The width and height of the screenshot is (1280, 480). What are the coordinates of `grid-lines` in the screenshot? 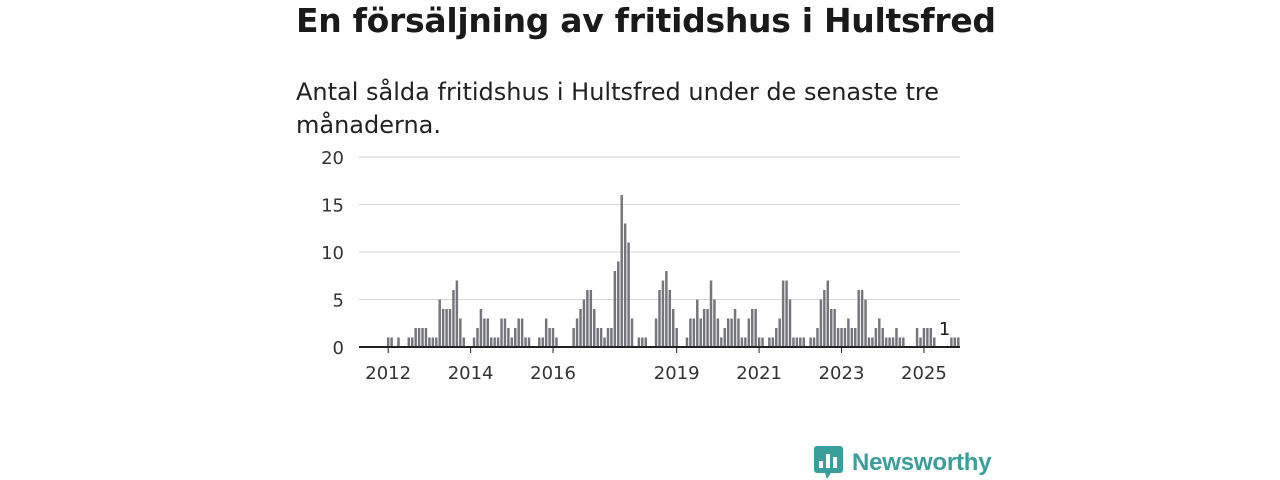 It's located at (659, 228).